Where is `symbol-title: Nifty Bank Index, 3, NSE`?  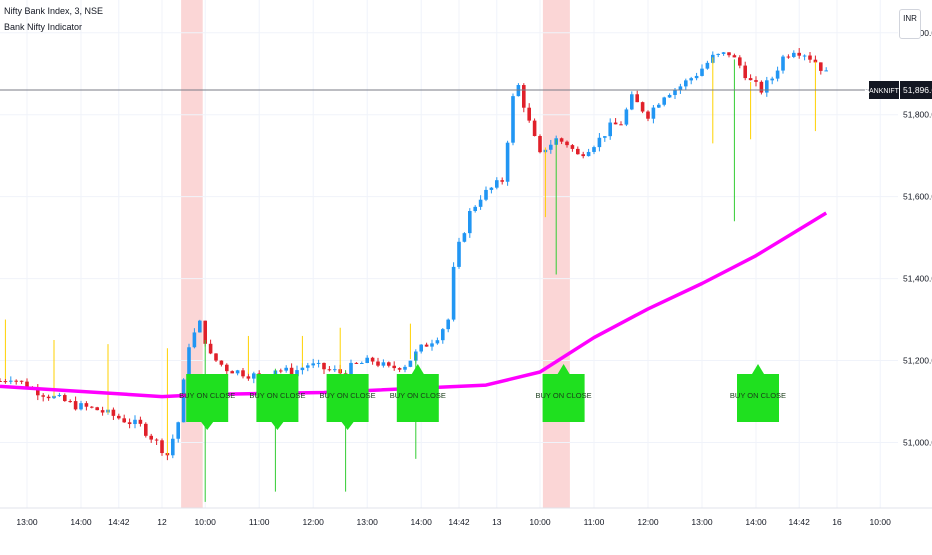
symbol-title: Nifty Bank Index, 3, NSE is located at coordinates (54, 11).